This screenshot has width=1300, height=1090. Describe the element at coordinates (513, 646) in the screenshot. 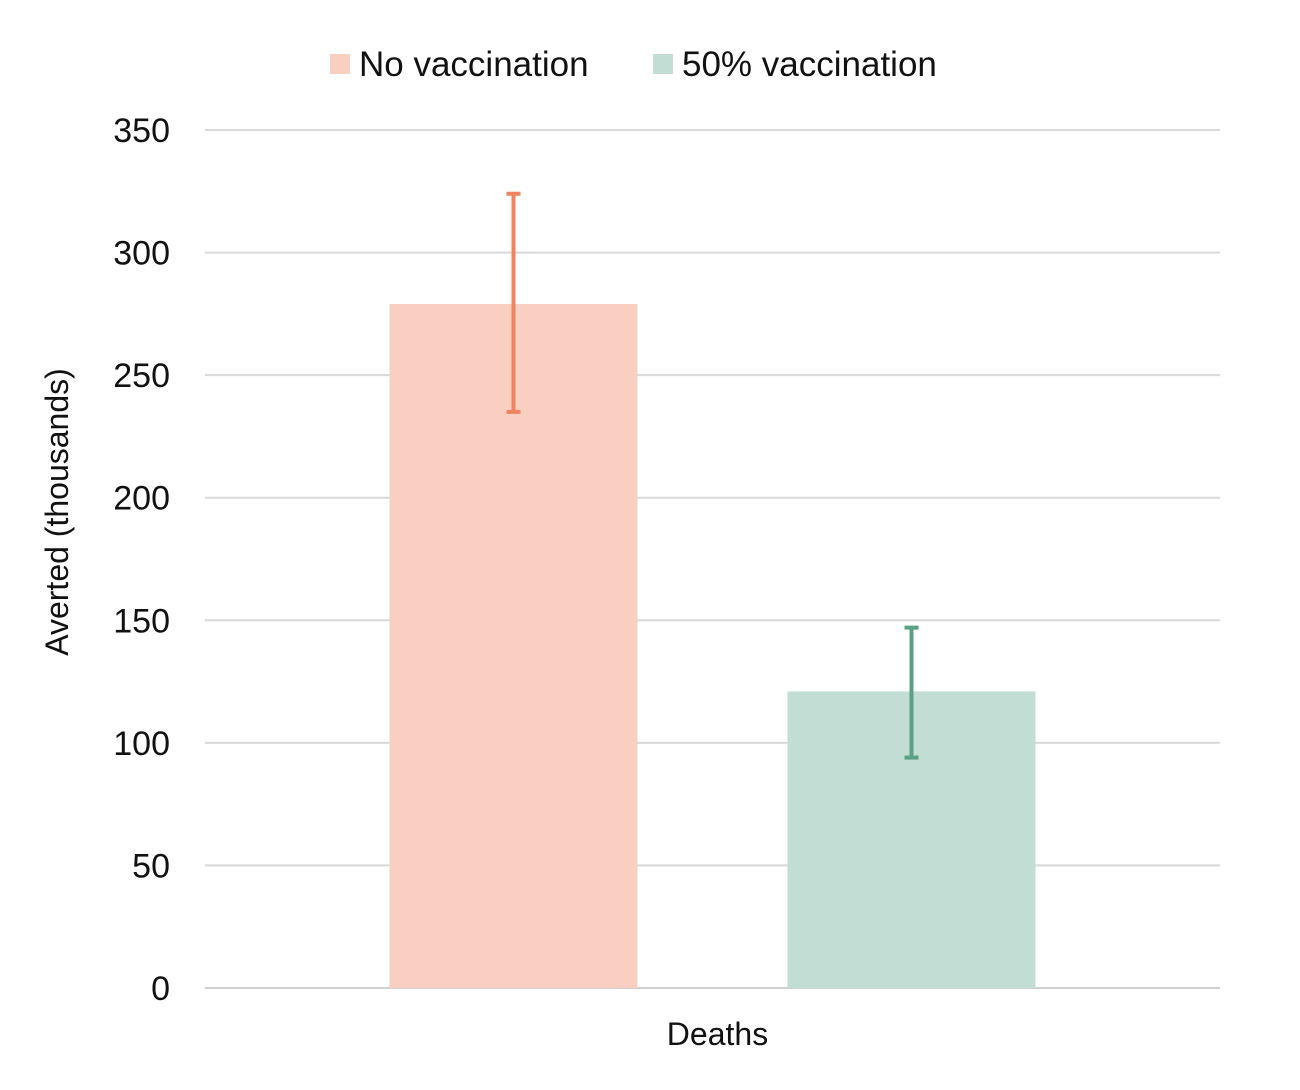

I see `bar` at that location.